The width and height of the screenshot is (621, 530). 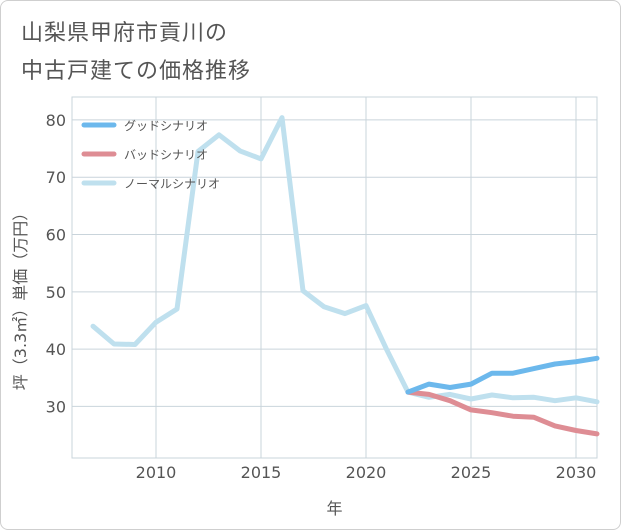 I want to click on y-tick-label: 70, so click(x=56, y=177).